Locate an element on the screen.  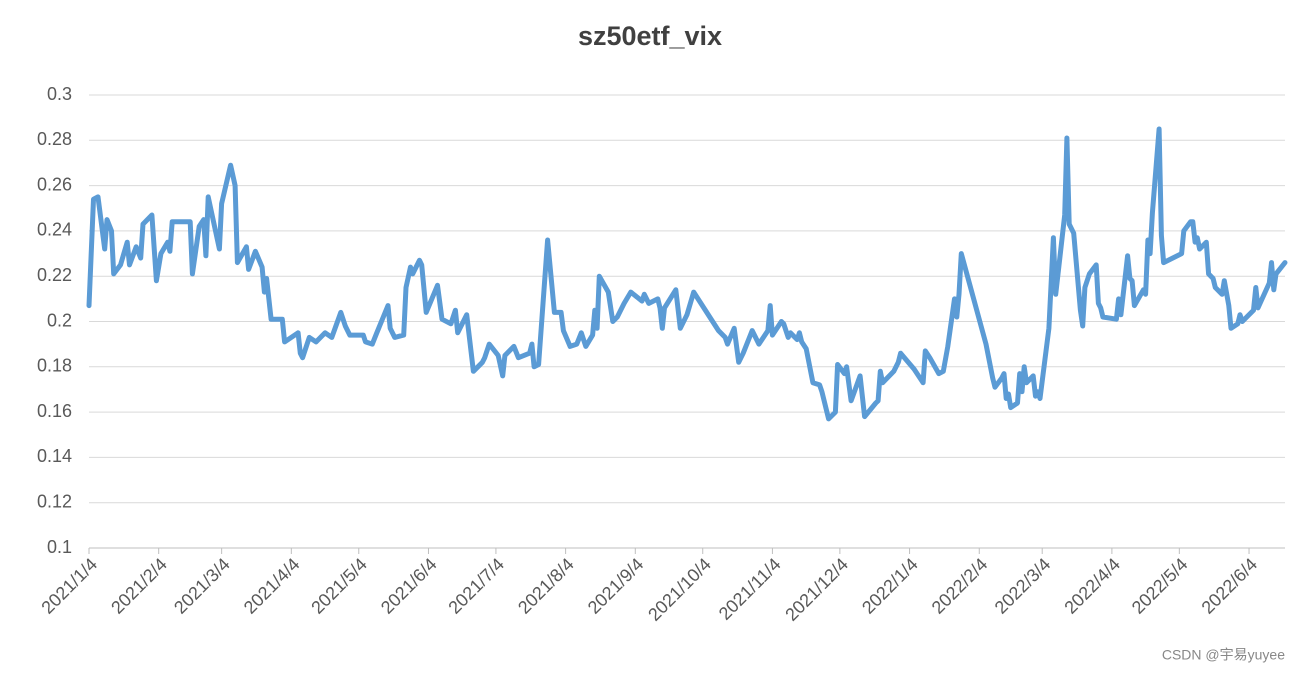
chart-title: sz50etf_vix is located at coordinates (650, 36).